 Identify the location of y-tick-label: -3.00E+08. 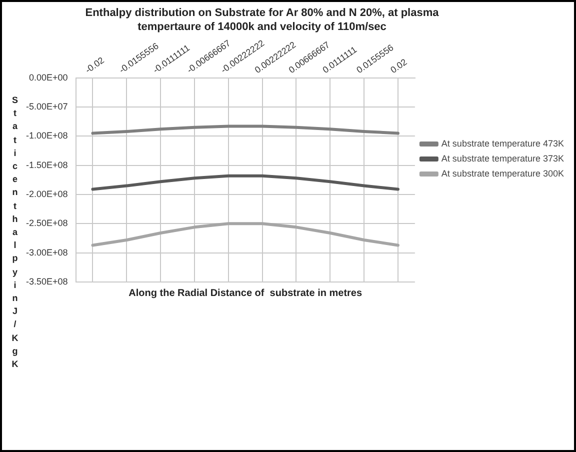
(47, 252).